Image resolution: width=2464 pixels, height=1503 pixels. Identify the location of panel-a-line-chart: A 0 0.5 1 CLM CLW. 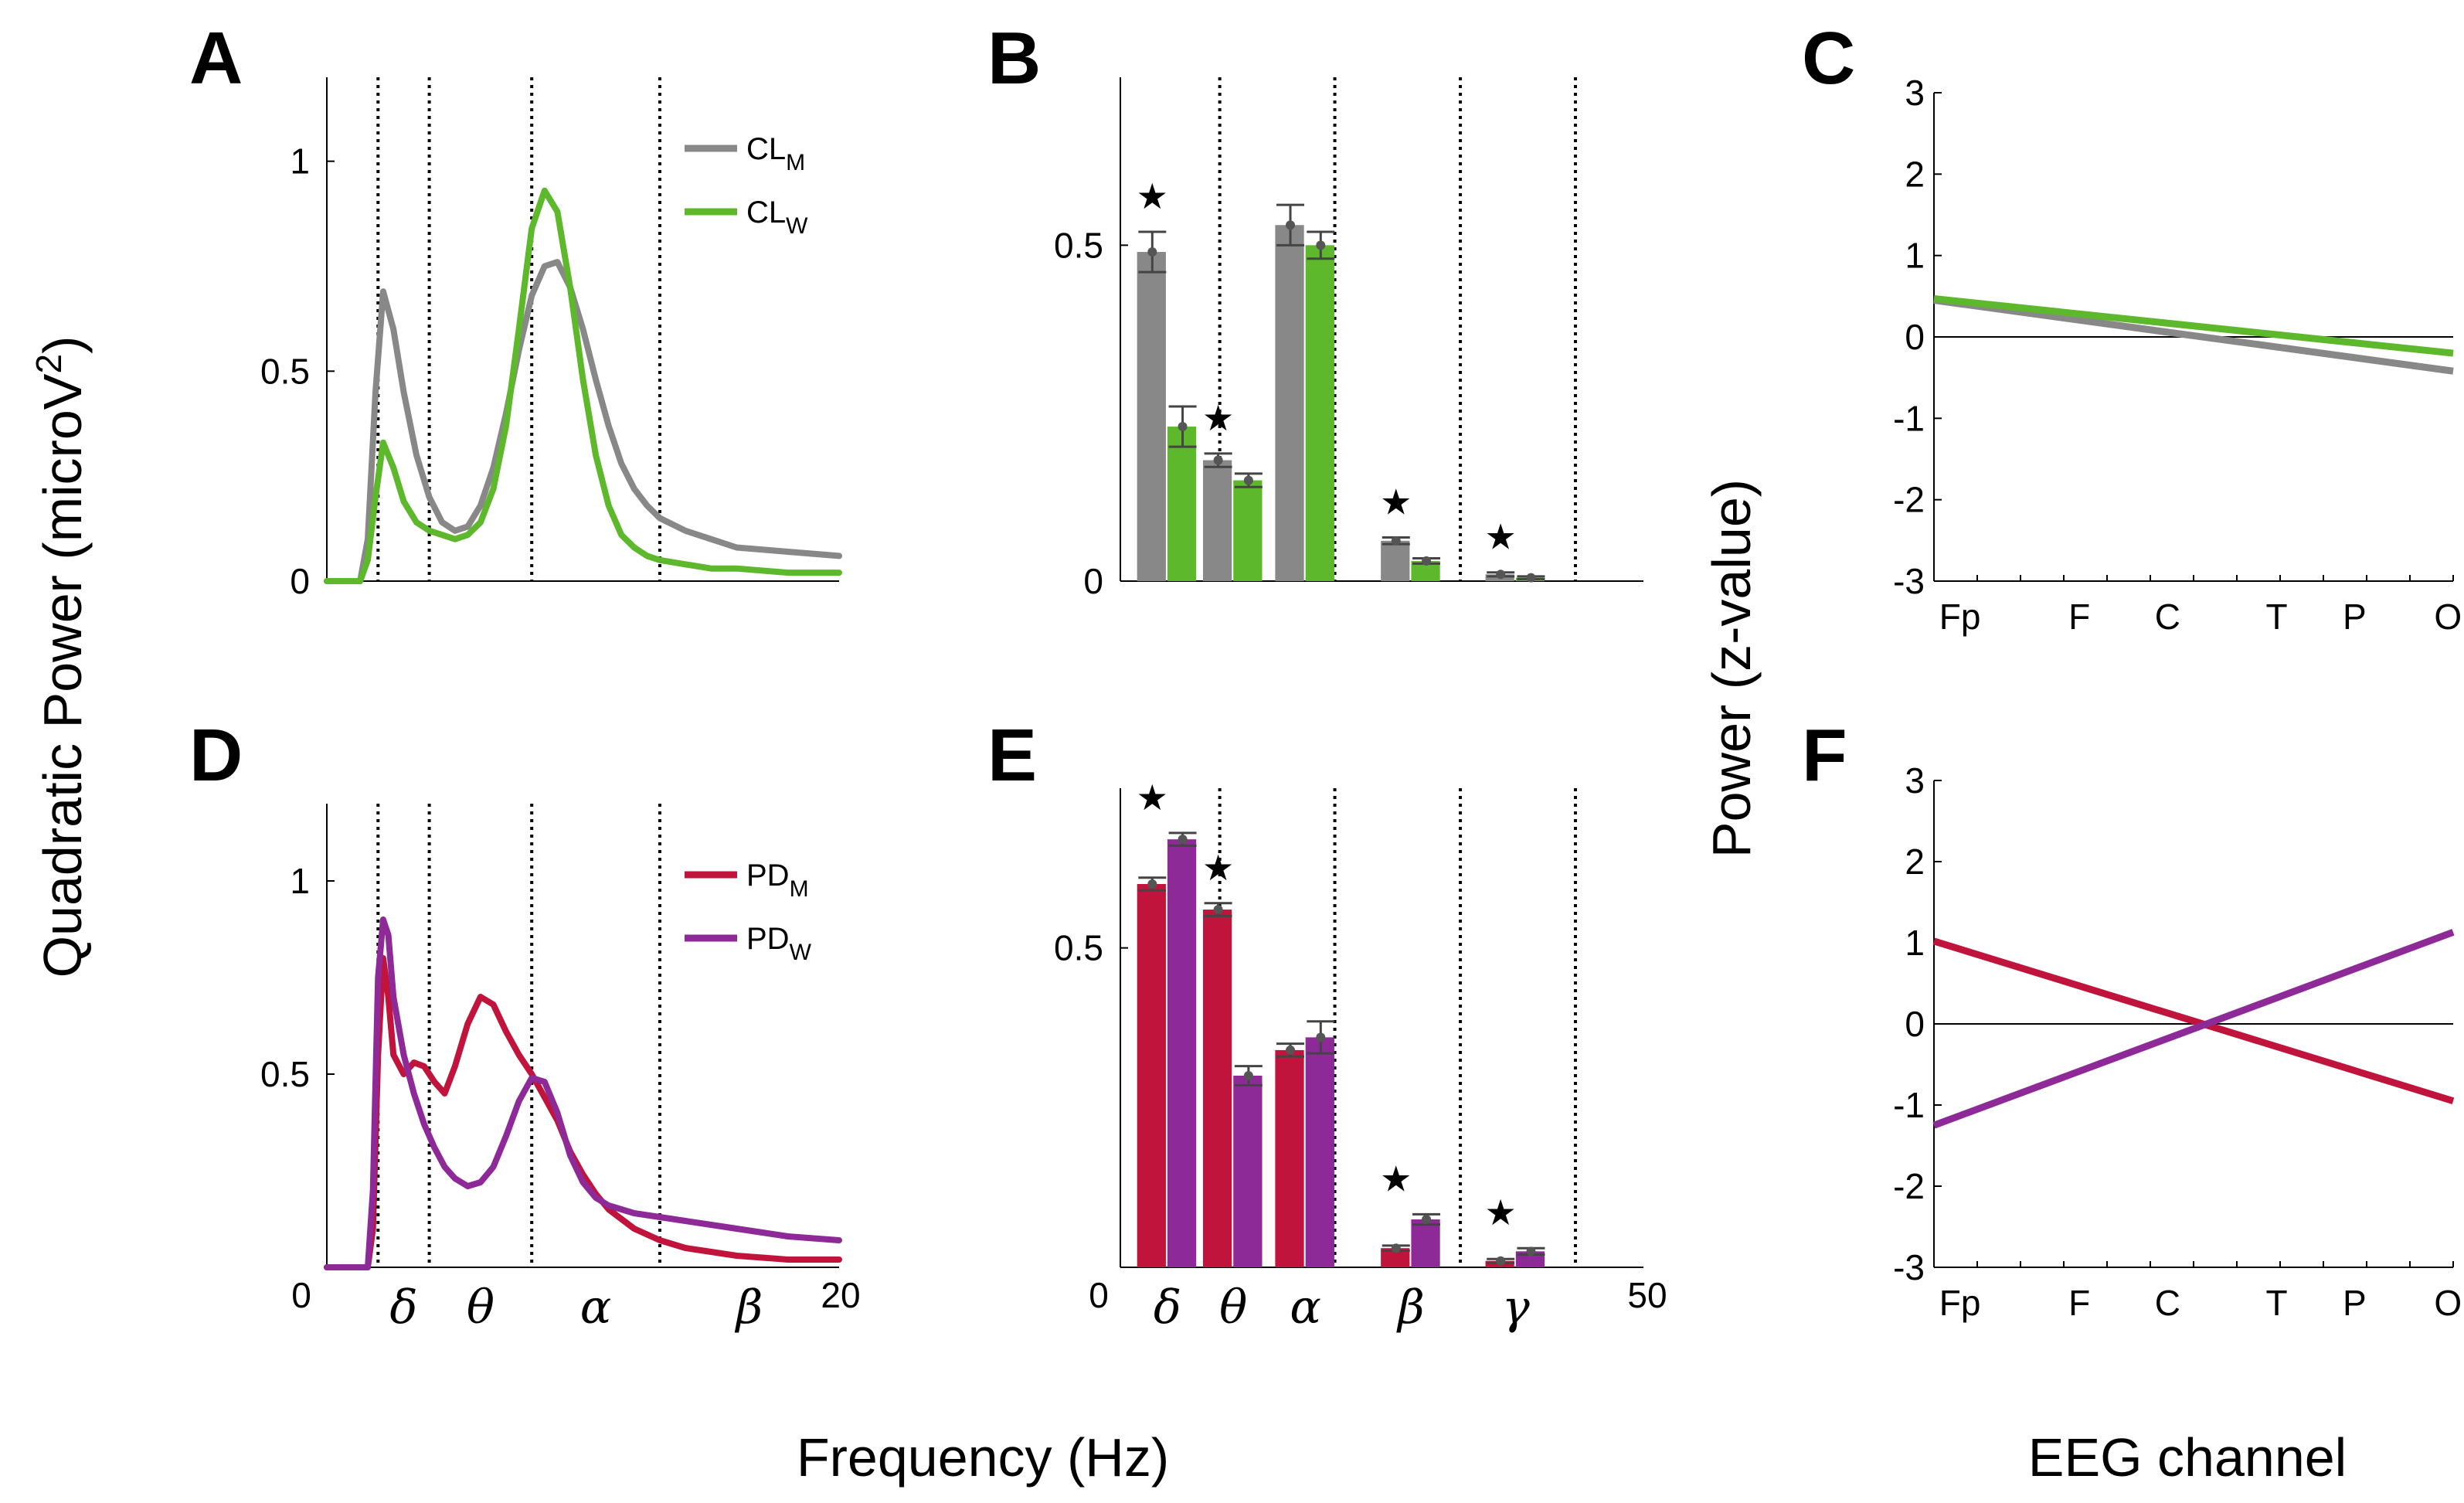
(515, 309).